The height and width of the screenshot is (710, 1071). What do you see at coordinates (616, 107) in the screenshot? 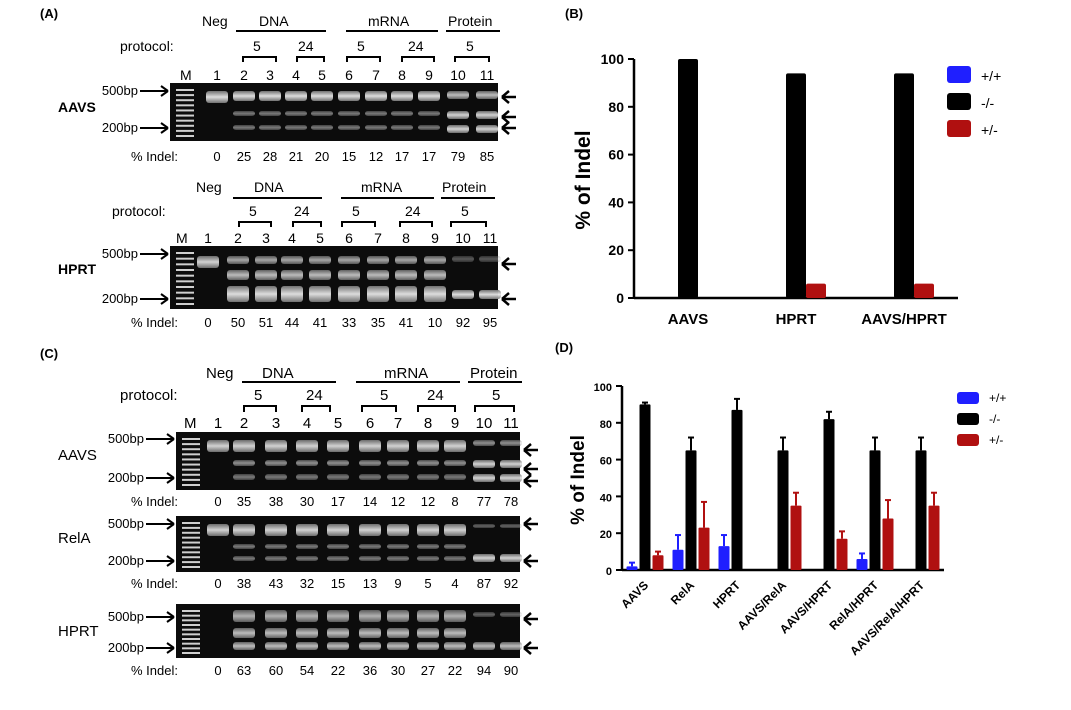
I see `y-tick-label: 80` at bounding box center [616, 107].